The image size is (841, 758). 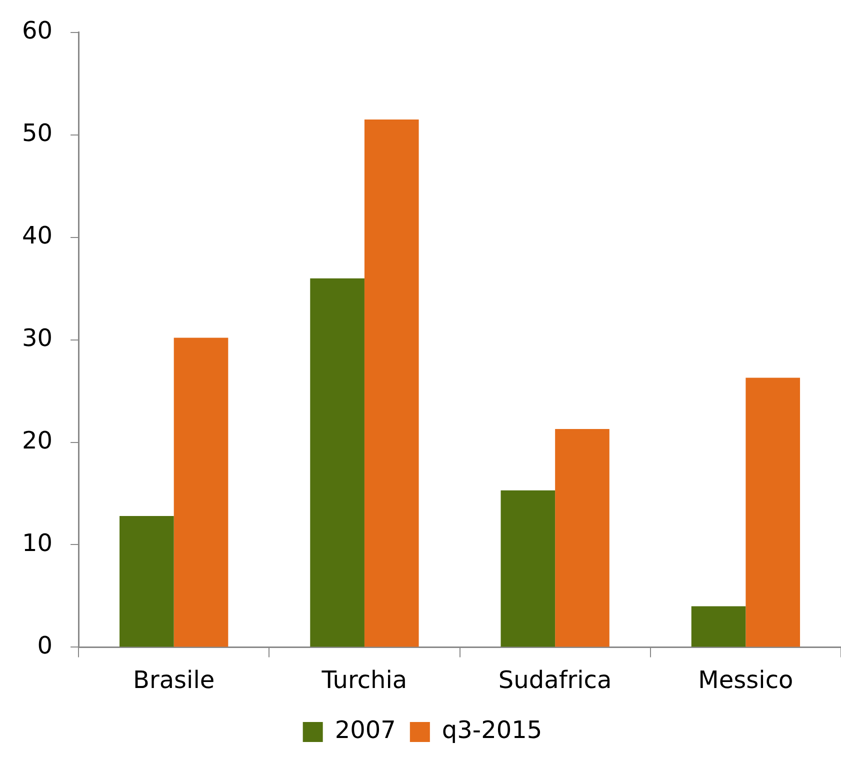 What do you see at coordinates (37, 338) in the screenshot?
I see `y-tick-label: 30` at bounding box center [37, 338].